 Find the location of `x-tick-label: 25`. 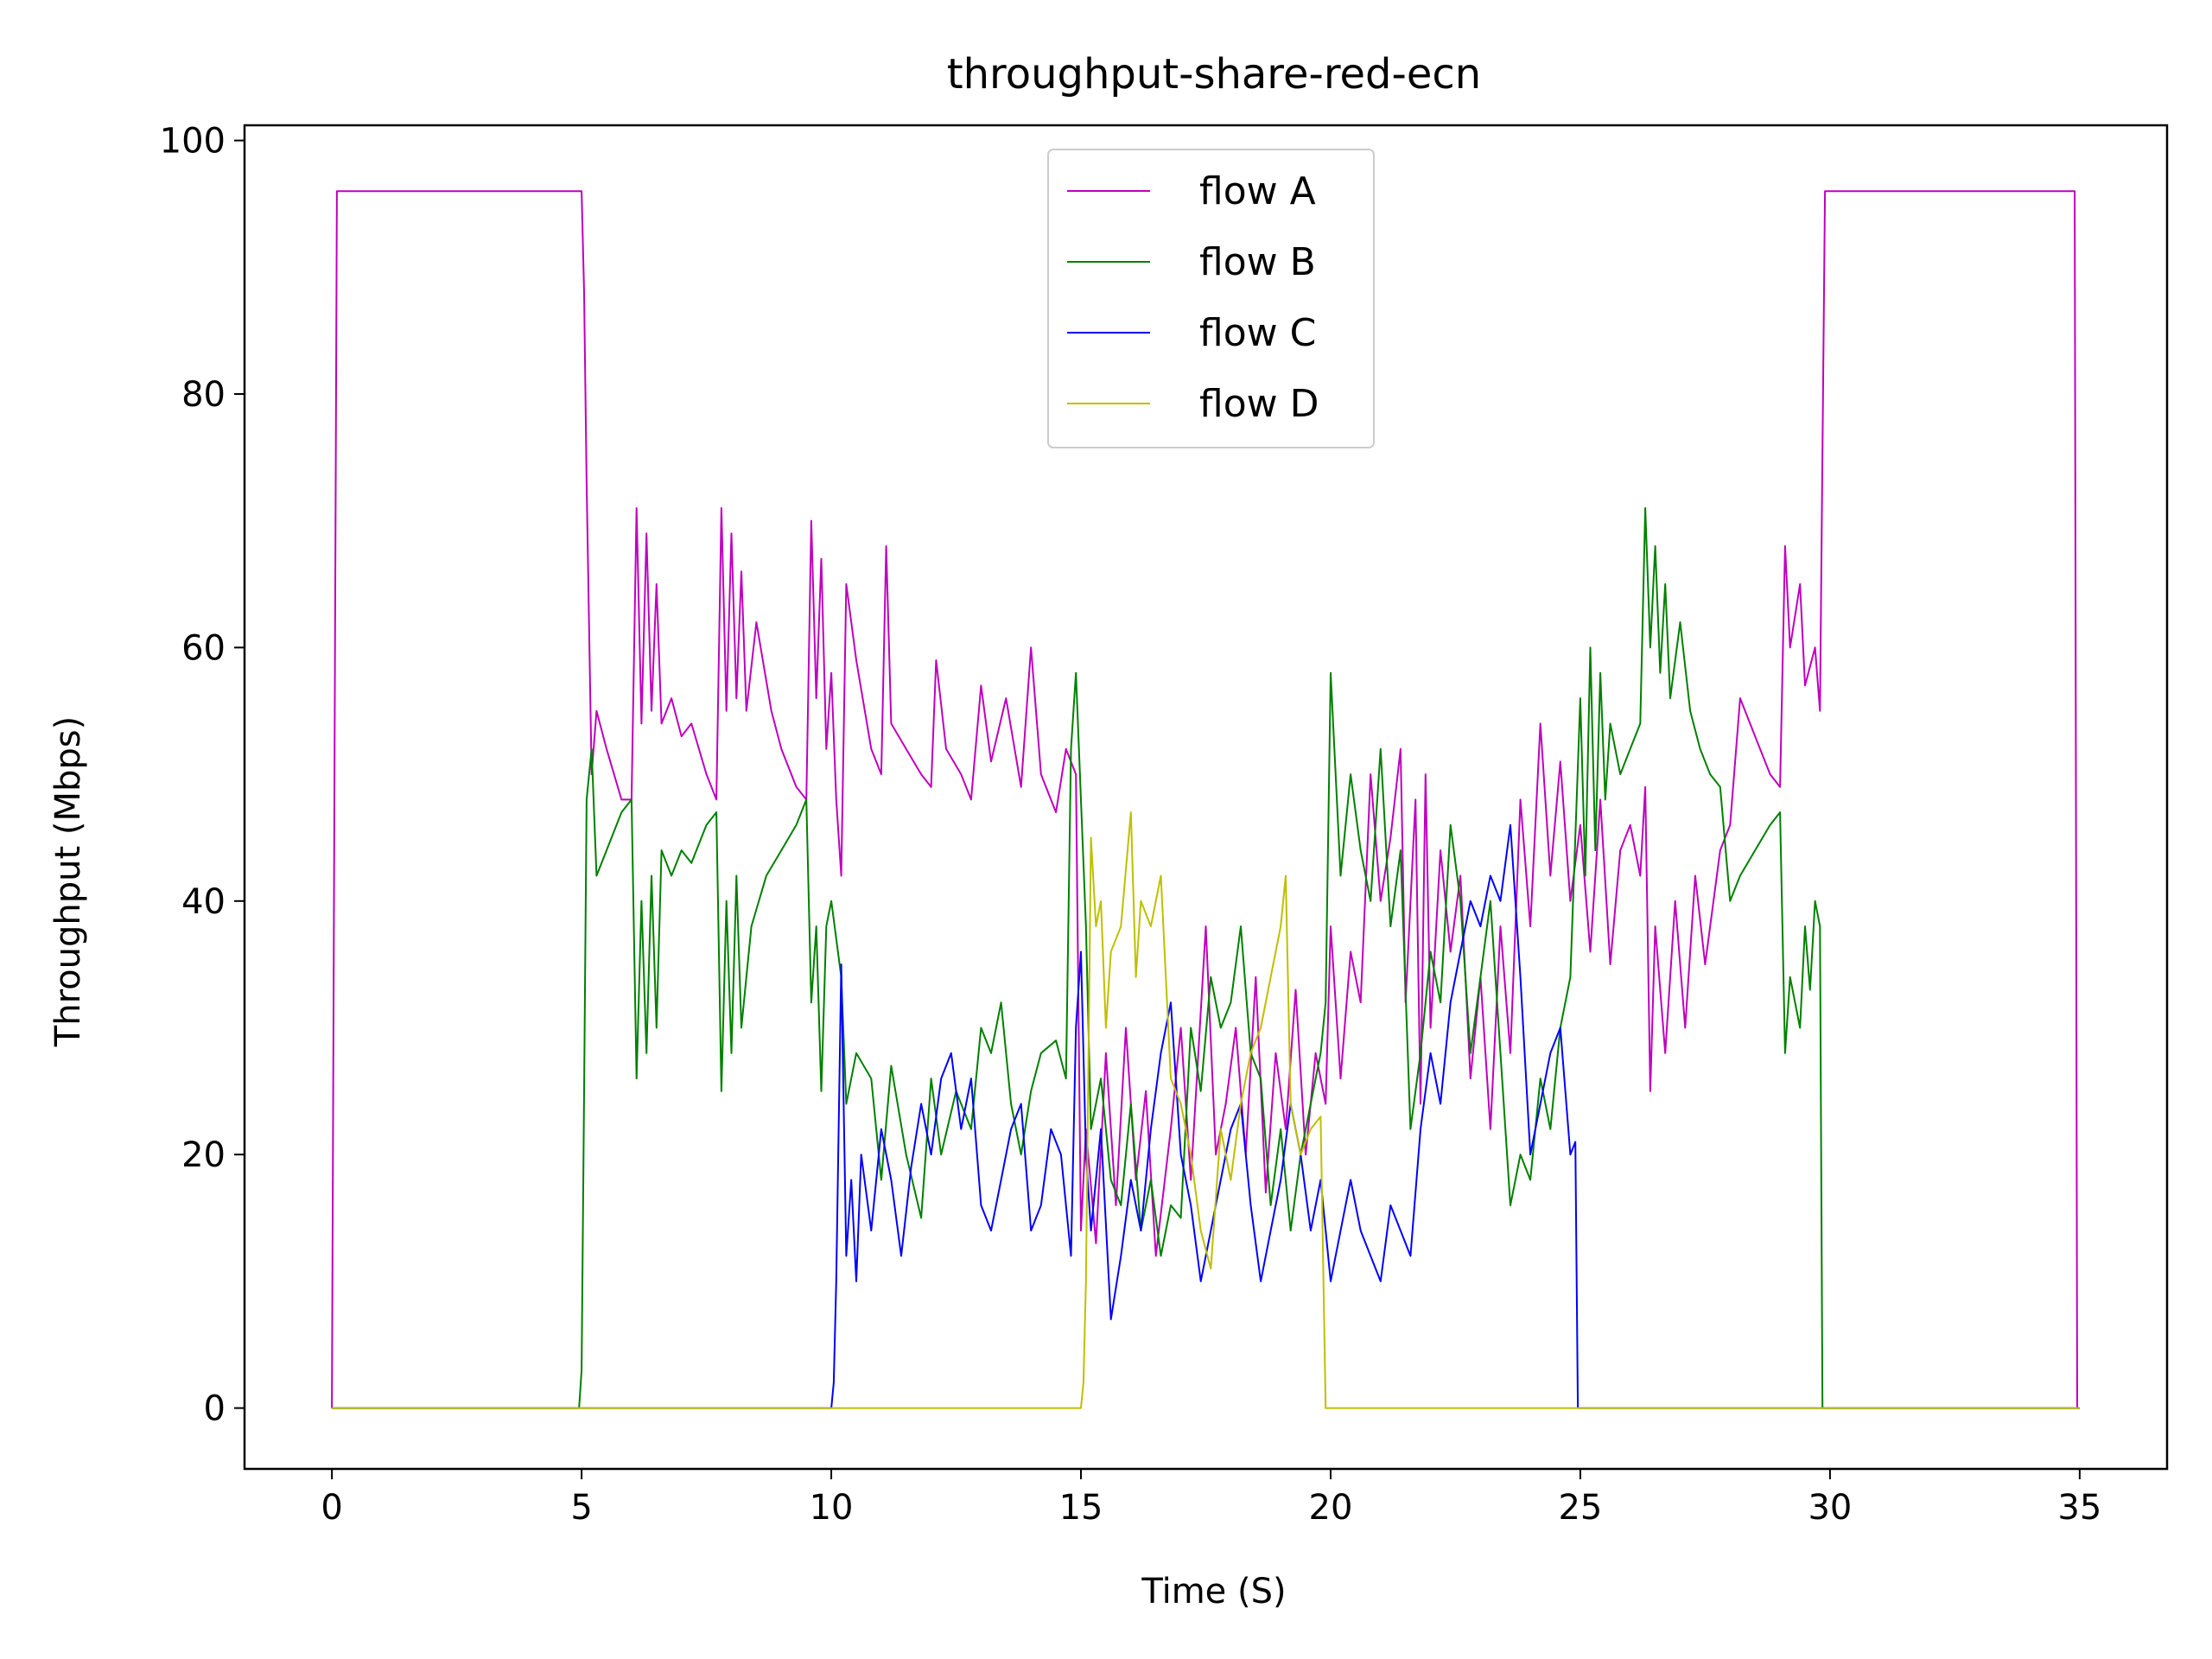

x-tick-label: 25 is located at coordinates (1580, 1508).